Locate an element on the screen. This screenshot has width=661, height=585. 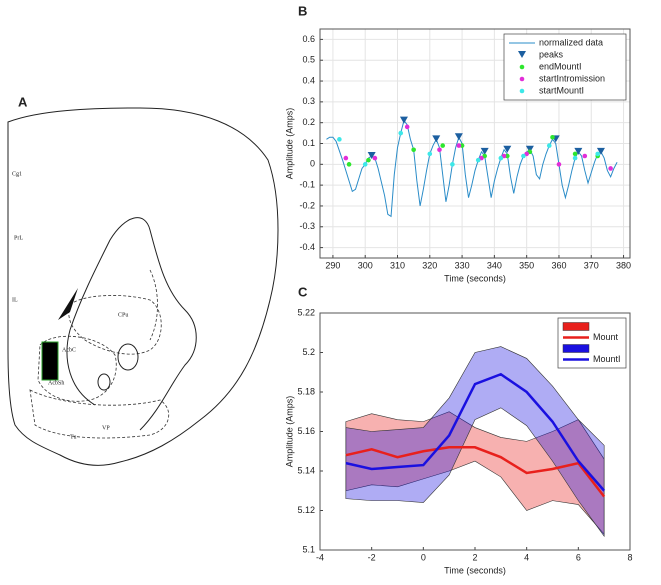
y-tick-label: 5.14 is located at coordinates (306, 470).